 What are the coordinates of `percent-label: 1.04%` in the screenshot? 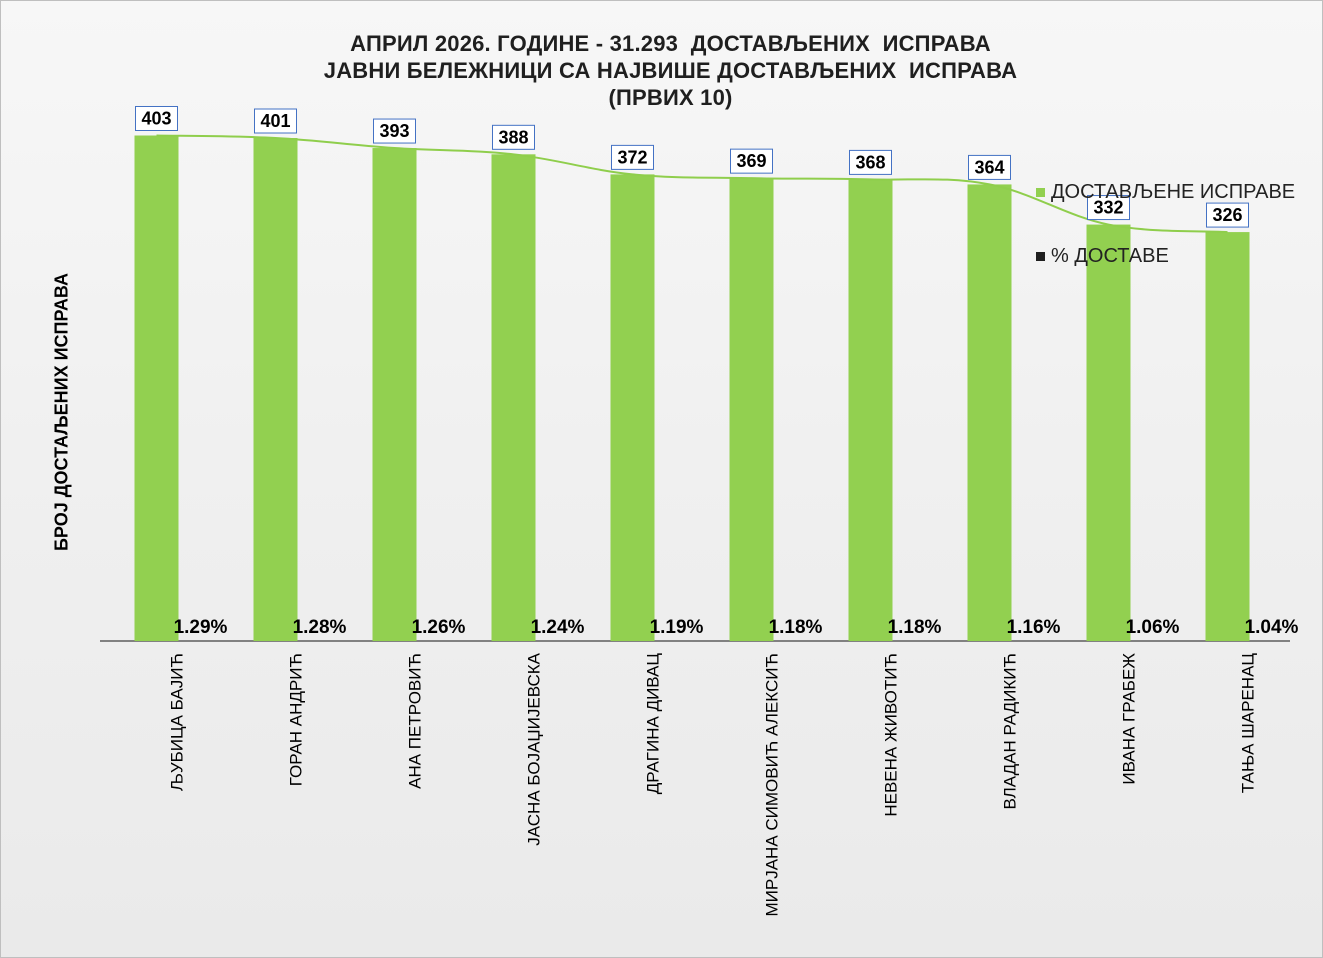 It's located at (1272, 627).